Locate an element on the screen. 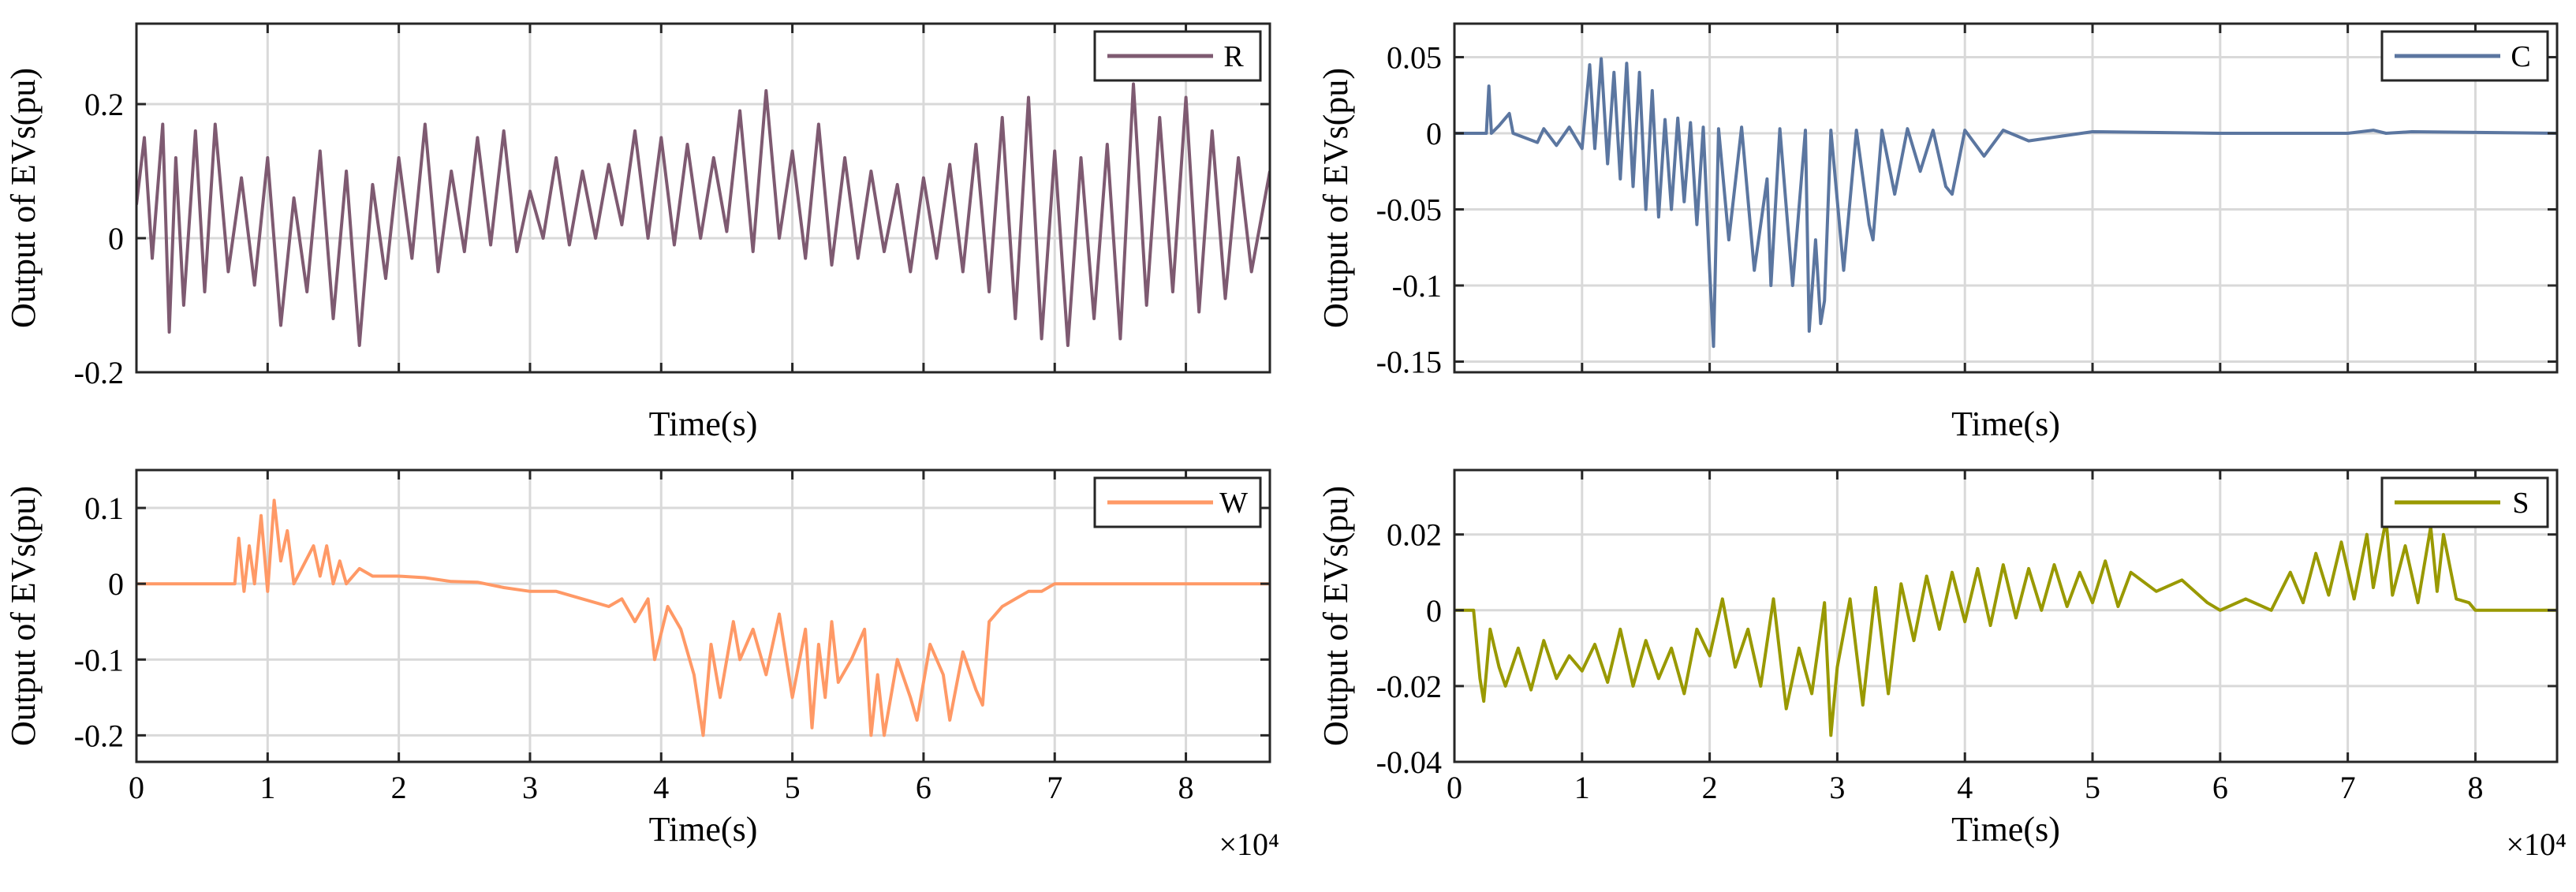 Image resolution: width=2576 pixels, height=892 pixels. legend-label: W is located at coordinates (1233, 503).